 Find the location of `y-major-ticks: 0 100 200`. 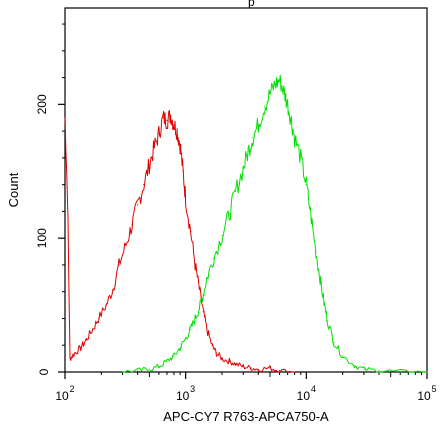

y-major-ticks: 0 100 200 is located at coordinates (50, 234).